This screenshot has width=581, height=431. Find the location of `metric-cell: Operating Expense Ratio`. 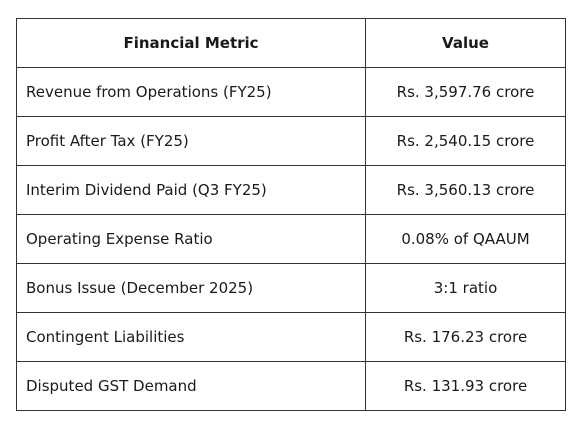

metric-cell: Operating Expense Ratio is located at coordinates (191, 239).